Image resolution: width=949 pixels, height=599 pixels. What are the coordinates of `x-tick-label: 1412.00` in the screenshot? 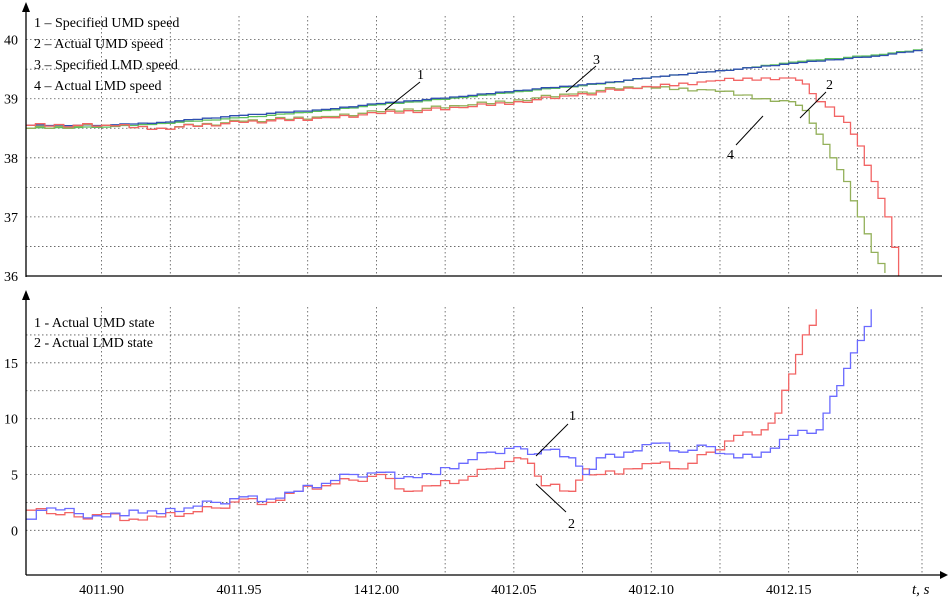 It's located at (377, 590).